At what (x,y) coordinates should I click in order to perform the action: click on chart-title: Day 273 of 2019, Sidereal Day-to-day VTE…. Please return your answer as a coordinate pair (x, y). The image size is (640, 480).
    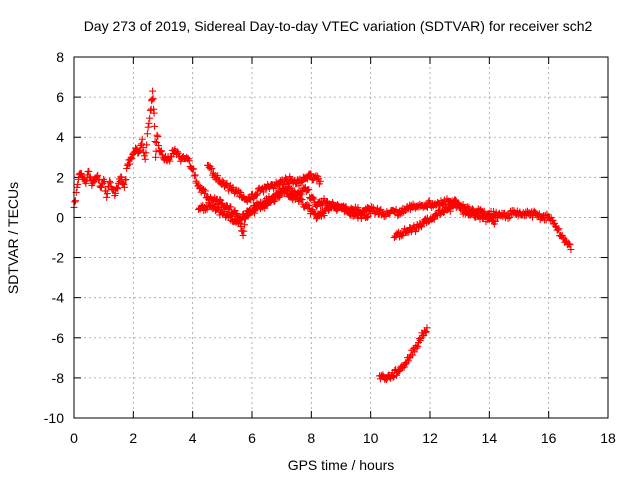
    Looking at the image, I should click on (338, 26).